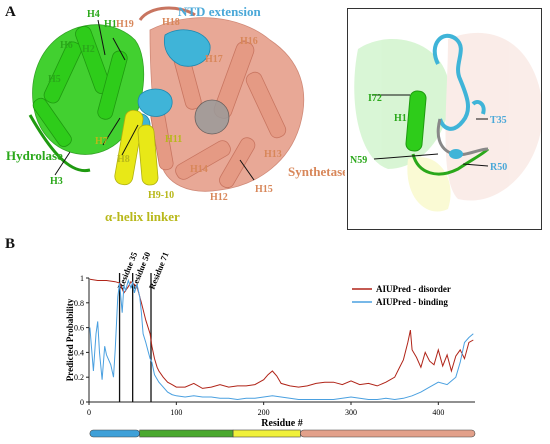 The width and height of the screenshot is (550, 444). Describe the element at coordinates (123, 159) in the screenshot. I see `helix-h8: H8` at that location.